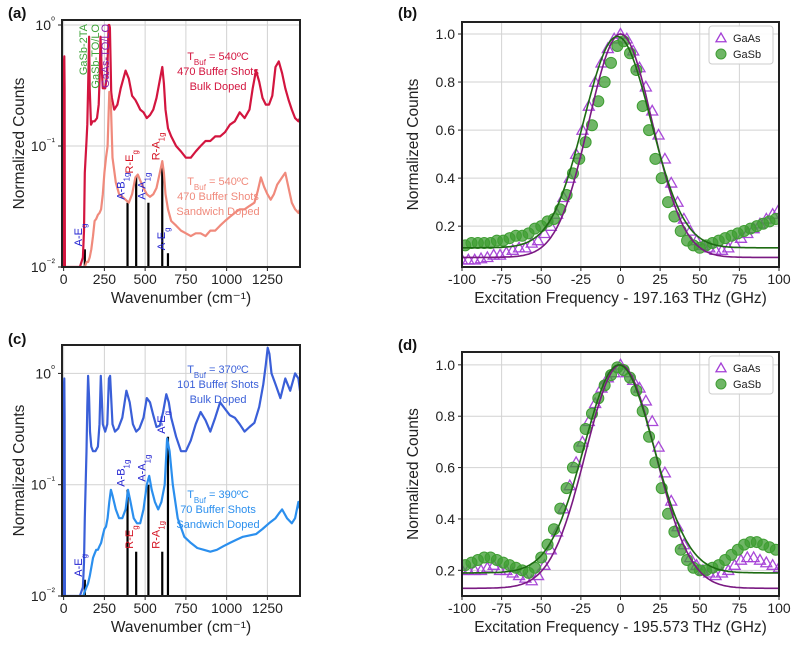 The image size is (793, 665). What do you see at coordinates (17, 13) in the screenshot?
I see `panel-label: (a)` at bounding box center [17, 13].